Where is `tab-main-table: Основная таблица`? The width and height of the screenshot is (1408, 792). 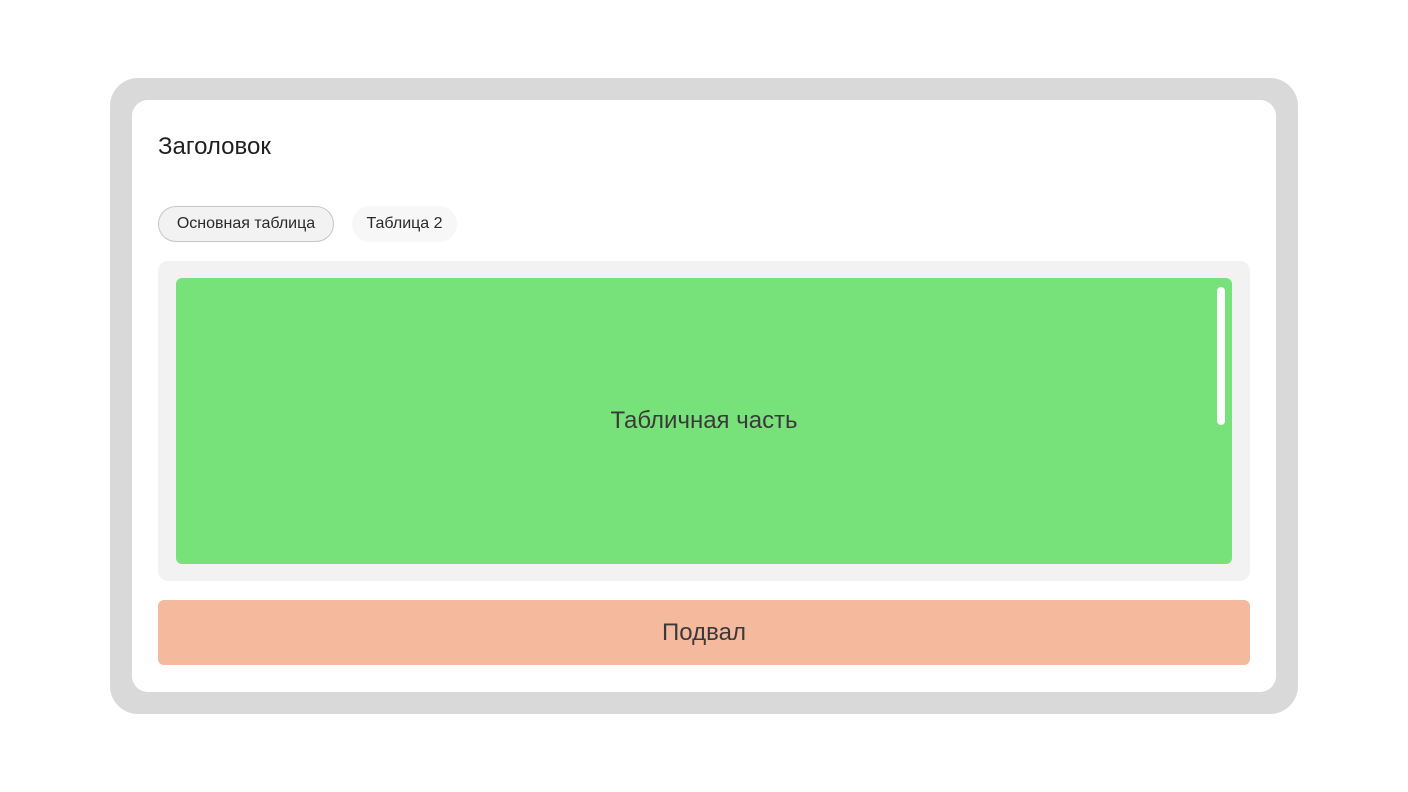
tab-main-table: Основная таблица is located at coordinates (246, 224).